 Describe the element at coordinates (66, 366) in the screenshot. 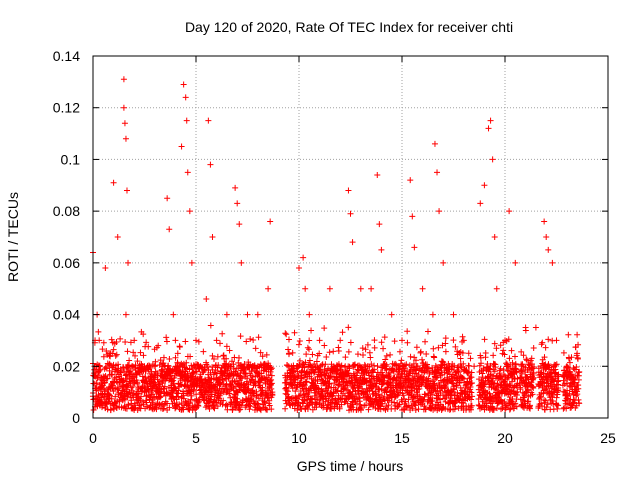

I see `y-tick-label: 0.02` at that location.